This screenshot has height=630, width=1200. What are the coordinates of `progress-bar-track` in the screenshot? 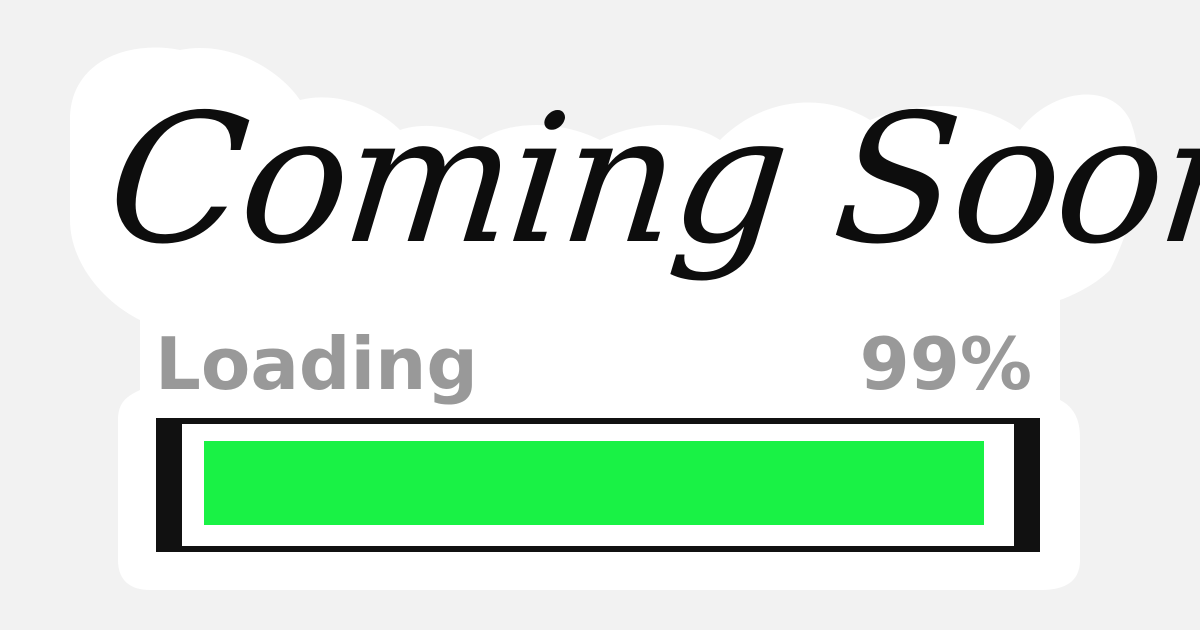 It's located at (598, 483).